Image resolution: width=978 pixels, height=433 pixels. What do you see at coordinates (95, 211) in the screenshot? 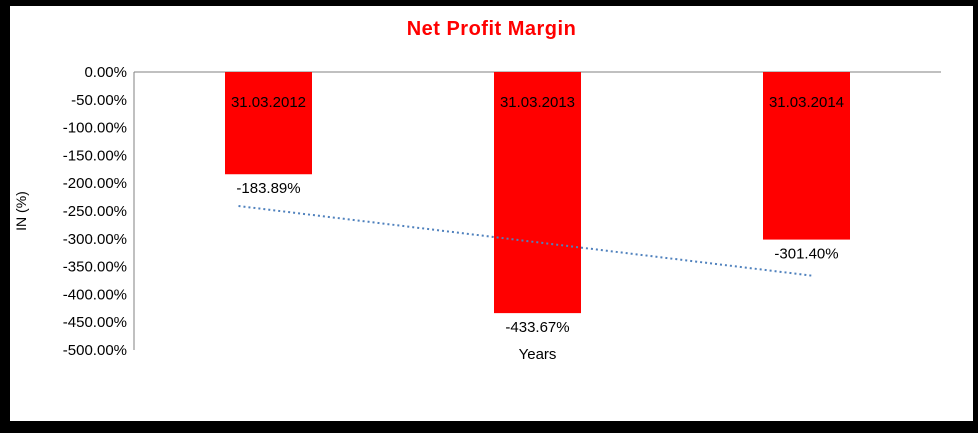
I see `y-tick-label: -250.00%` at bounding box center [95, 211].